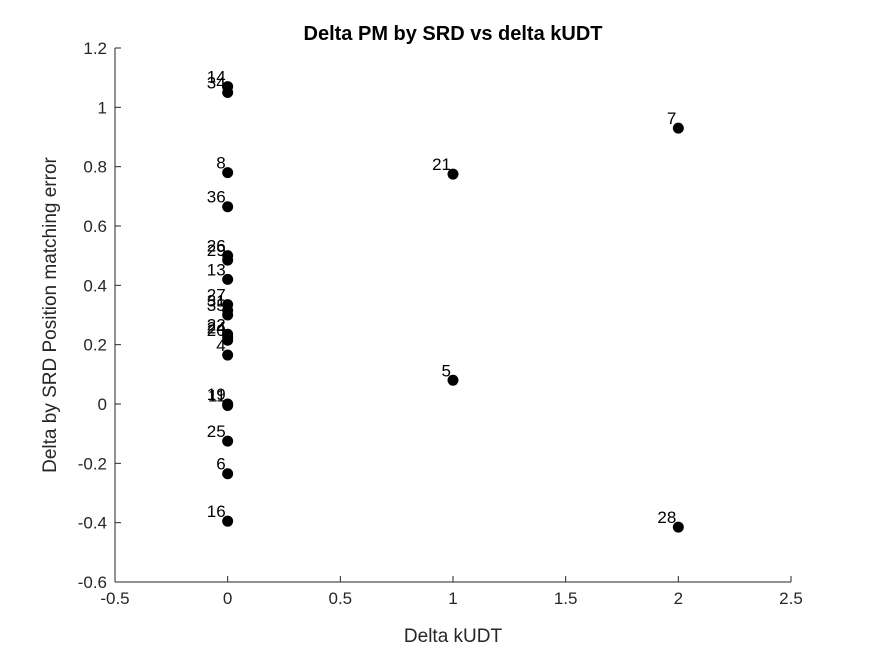 The image size is (875, 656). What do you see at coordinates (216, 301) in the screenshot?
I see `data-point-label: 31` at bounding box center [216, 301].